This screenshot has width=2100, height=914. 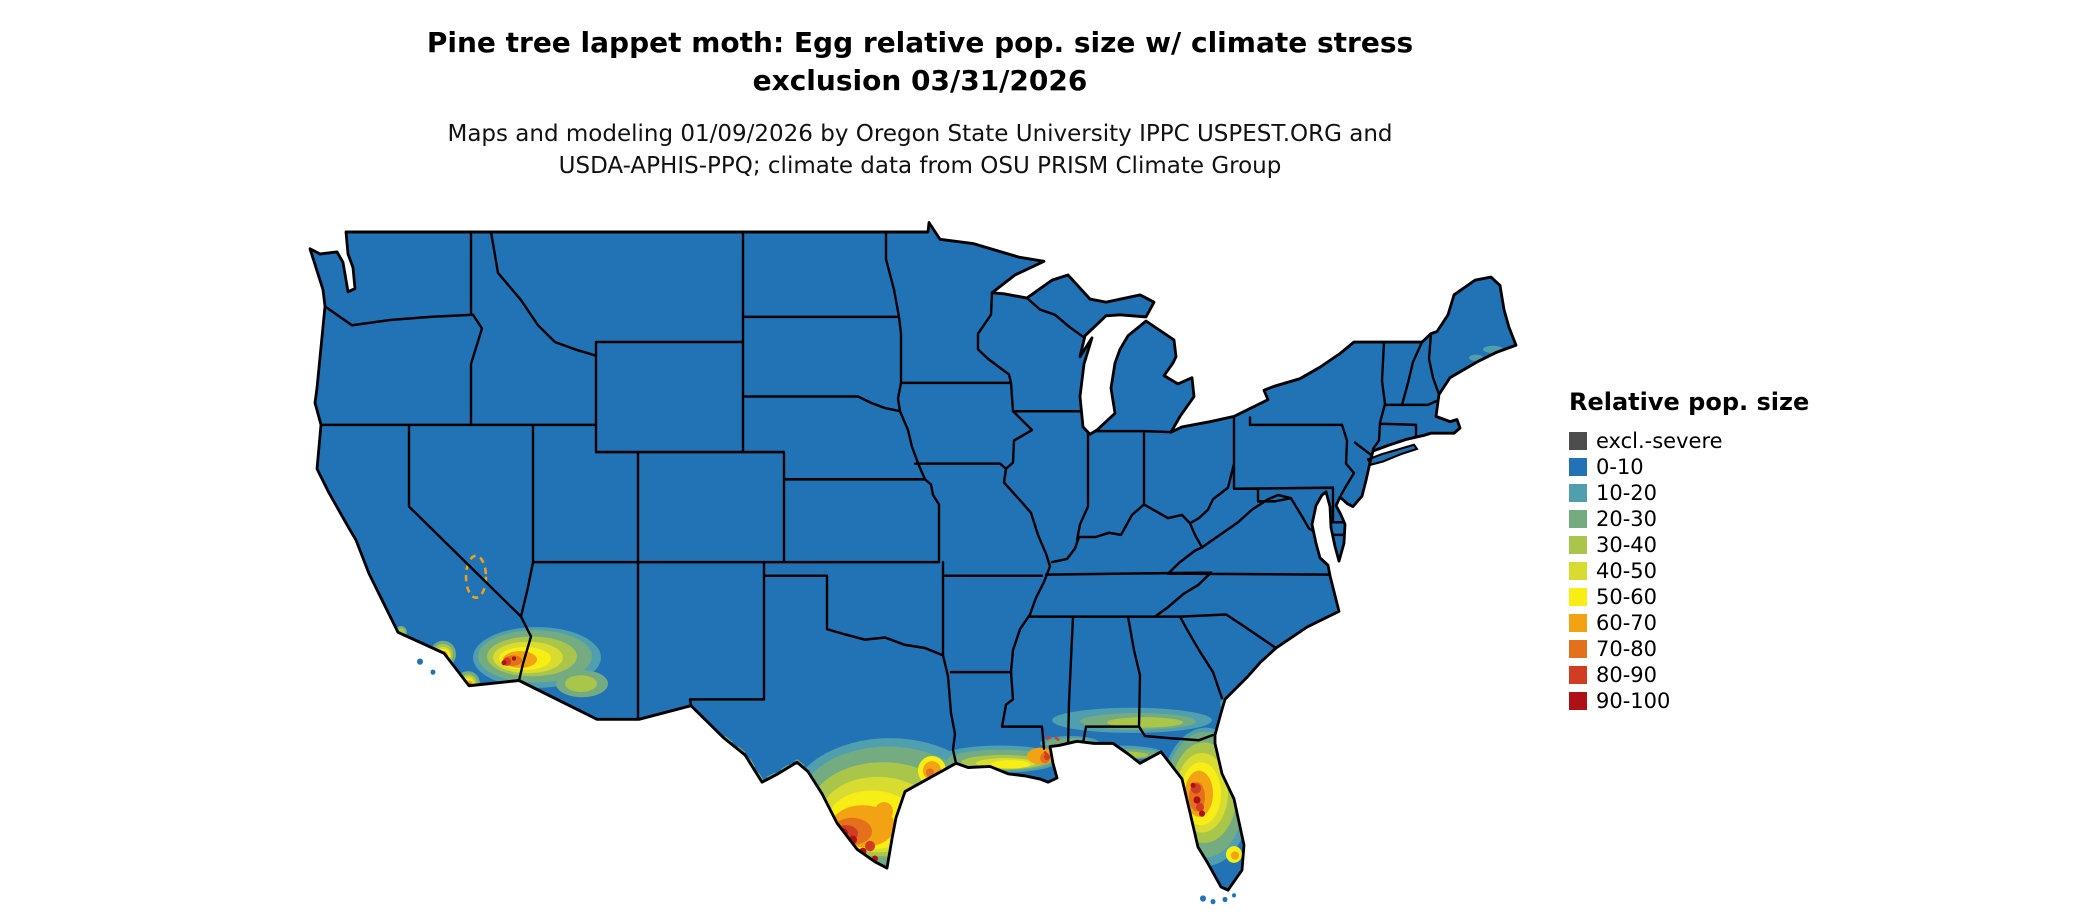 I want to click on legend-item-excl-severe: excl.-severe, so click(x=1689, y=441).